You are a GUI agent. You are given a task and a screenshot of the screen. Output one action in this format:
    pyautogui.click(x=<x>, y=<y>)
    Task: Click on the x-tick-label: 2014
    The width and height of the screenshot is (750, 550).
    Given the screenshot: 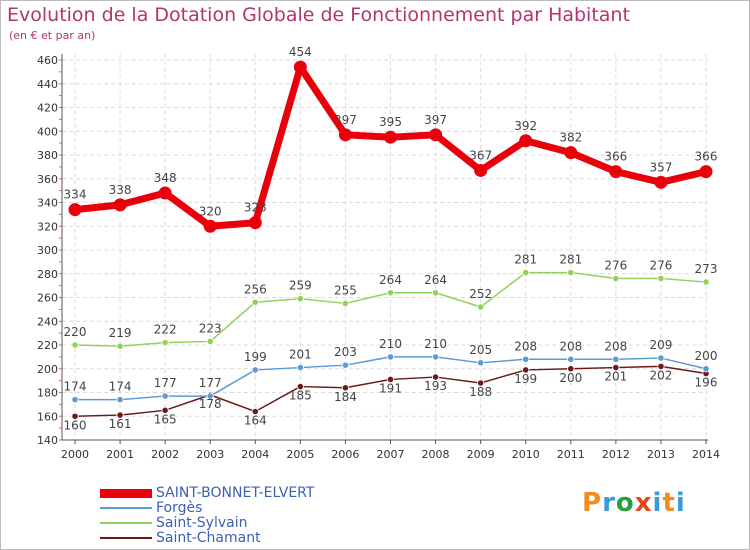 What is the action you would take?
    pyautogui.click(x=706, y=454)
    